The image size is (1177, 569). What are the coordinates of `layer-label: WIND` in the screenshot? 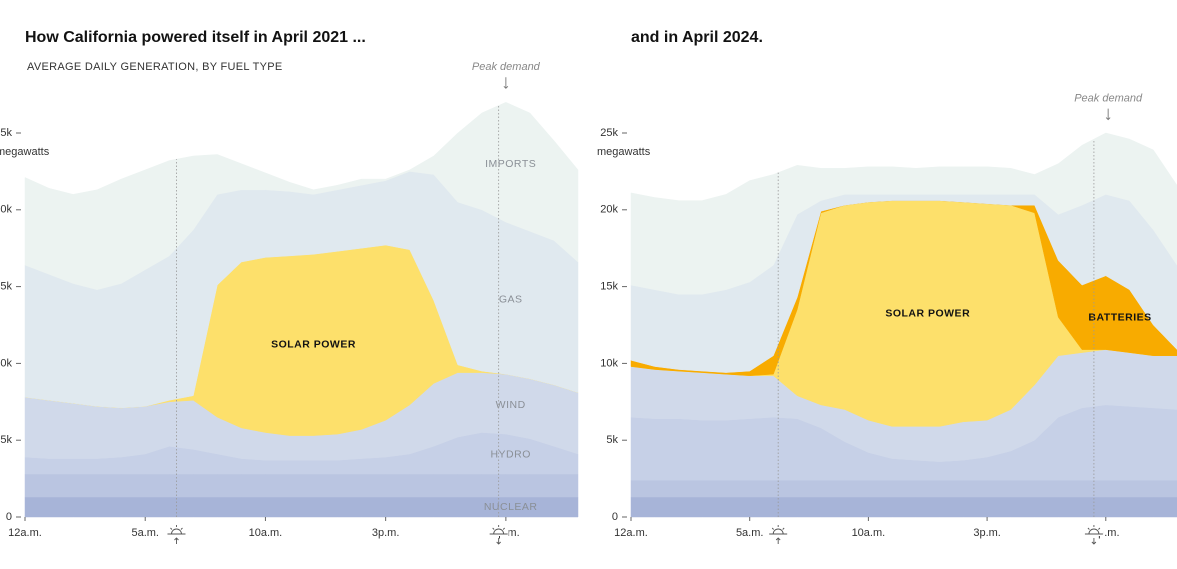 It's located at (511, 405).